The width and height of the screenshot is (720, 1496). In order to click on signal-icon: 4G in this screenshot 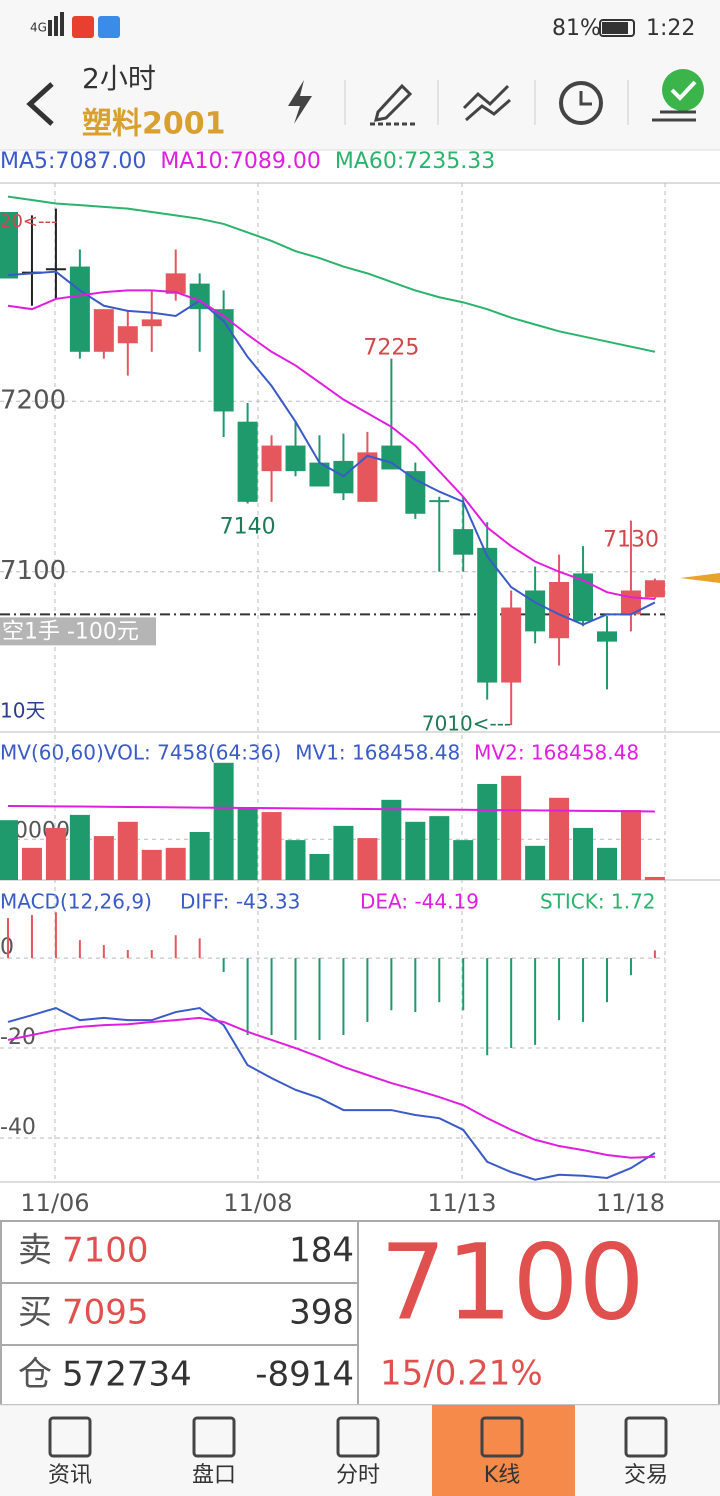, I will do `click(38, 28)`.